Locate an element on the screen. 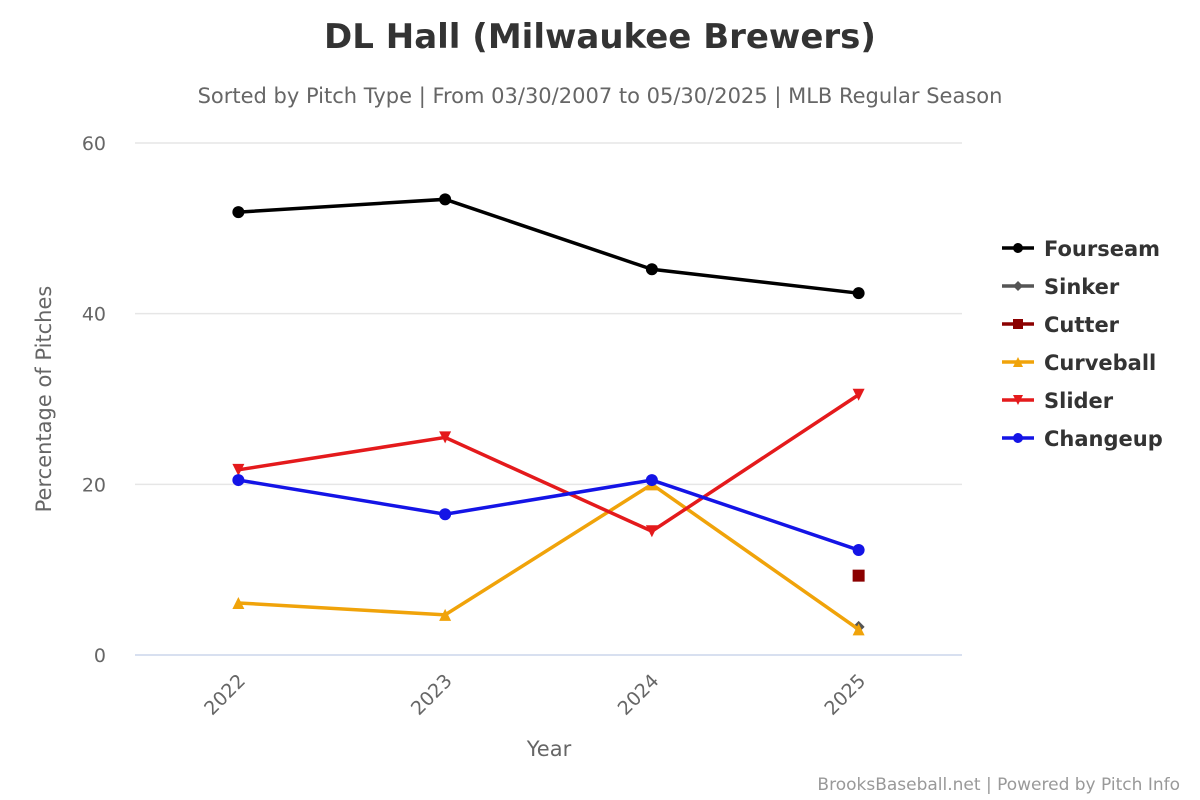  x-axis-title: Year is located at coordinates (549, 749).